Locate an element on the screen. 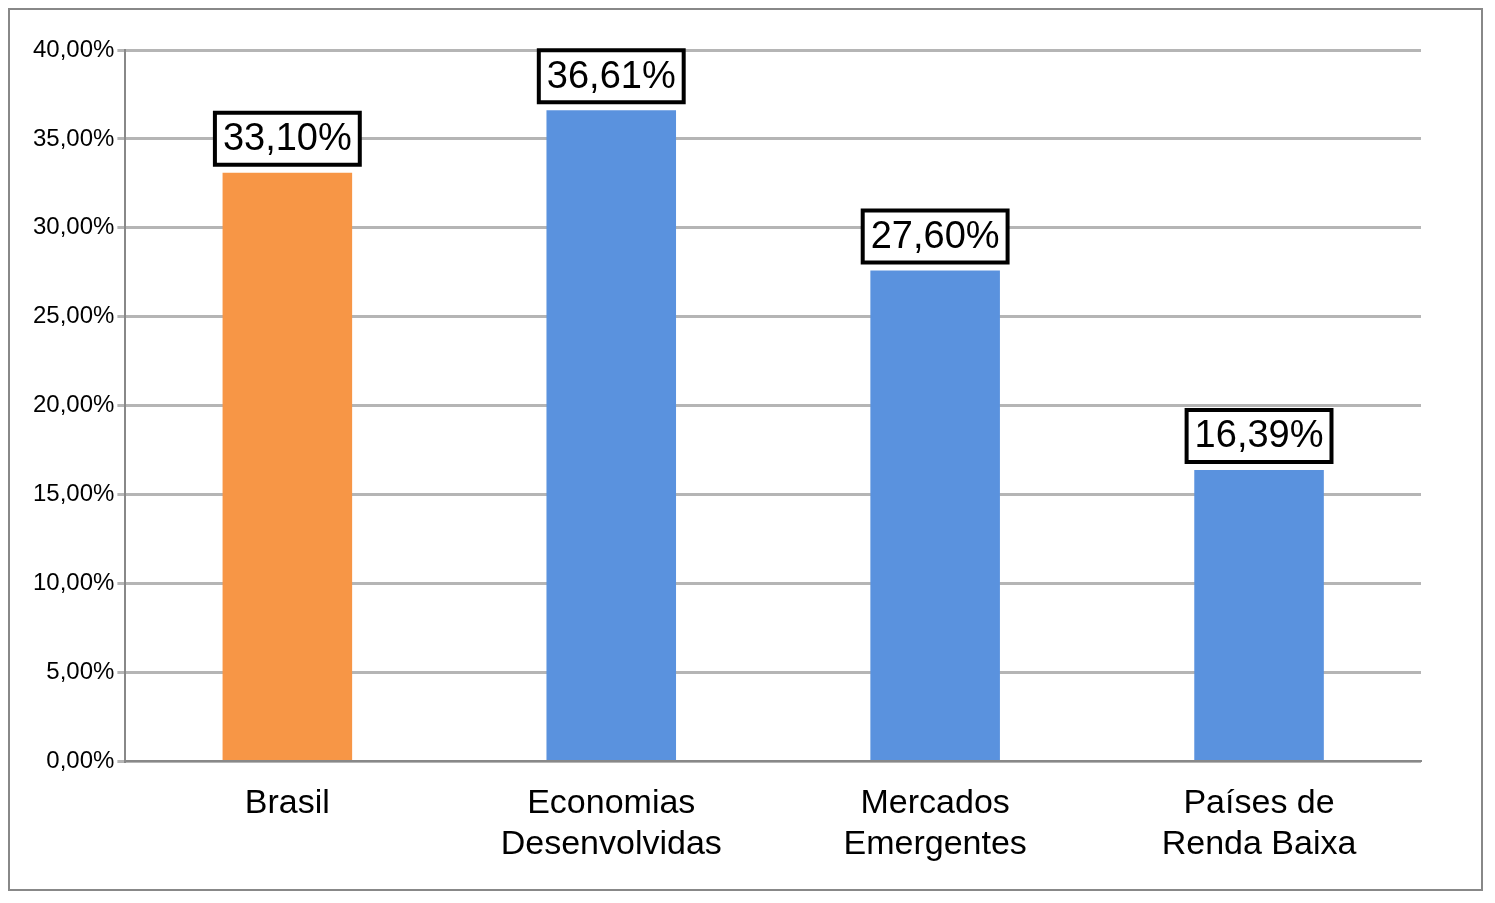 This screenshot has height=903, width=1495. y-tick-label: 35,00% is located at coordinates (73, 137).